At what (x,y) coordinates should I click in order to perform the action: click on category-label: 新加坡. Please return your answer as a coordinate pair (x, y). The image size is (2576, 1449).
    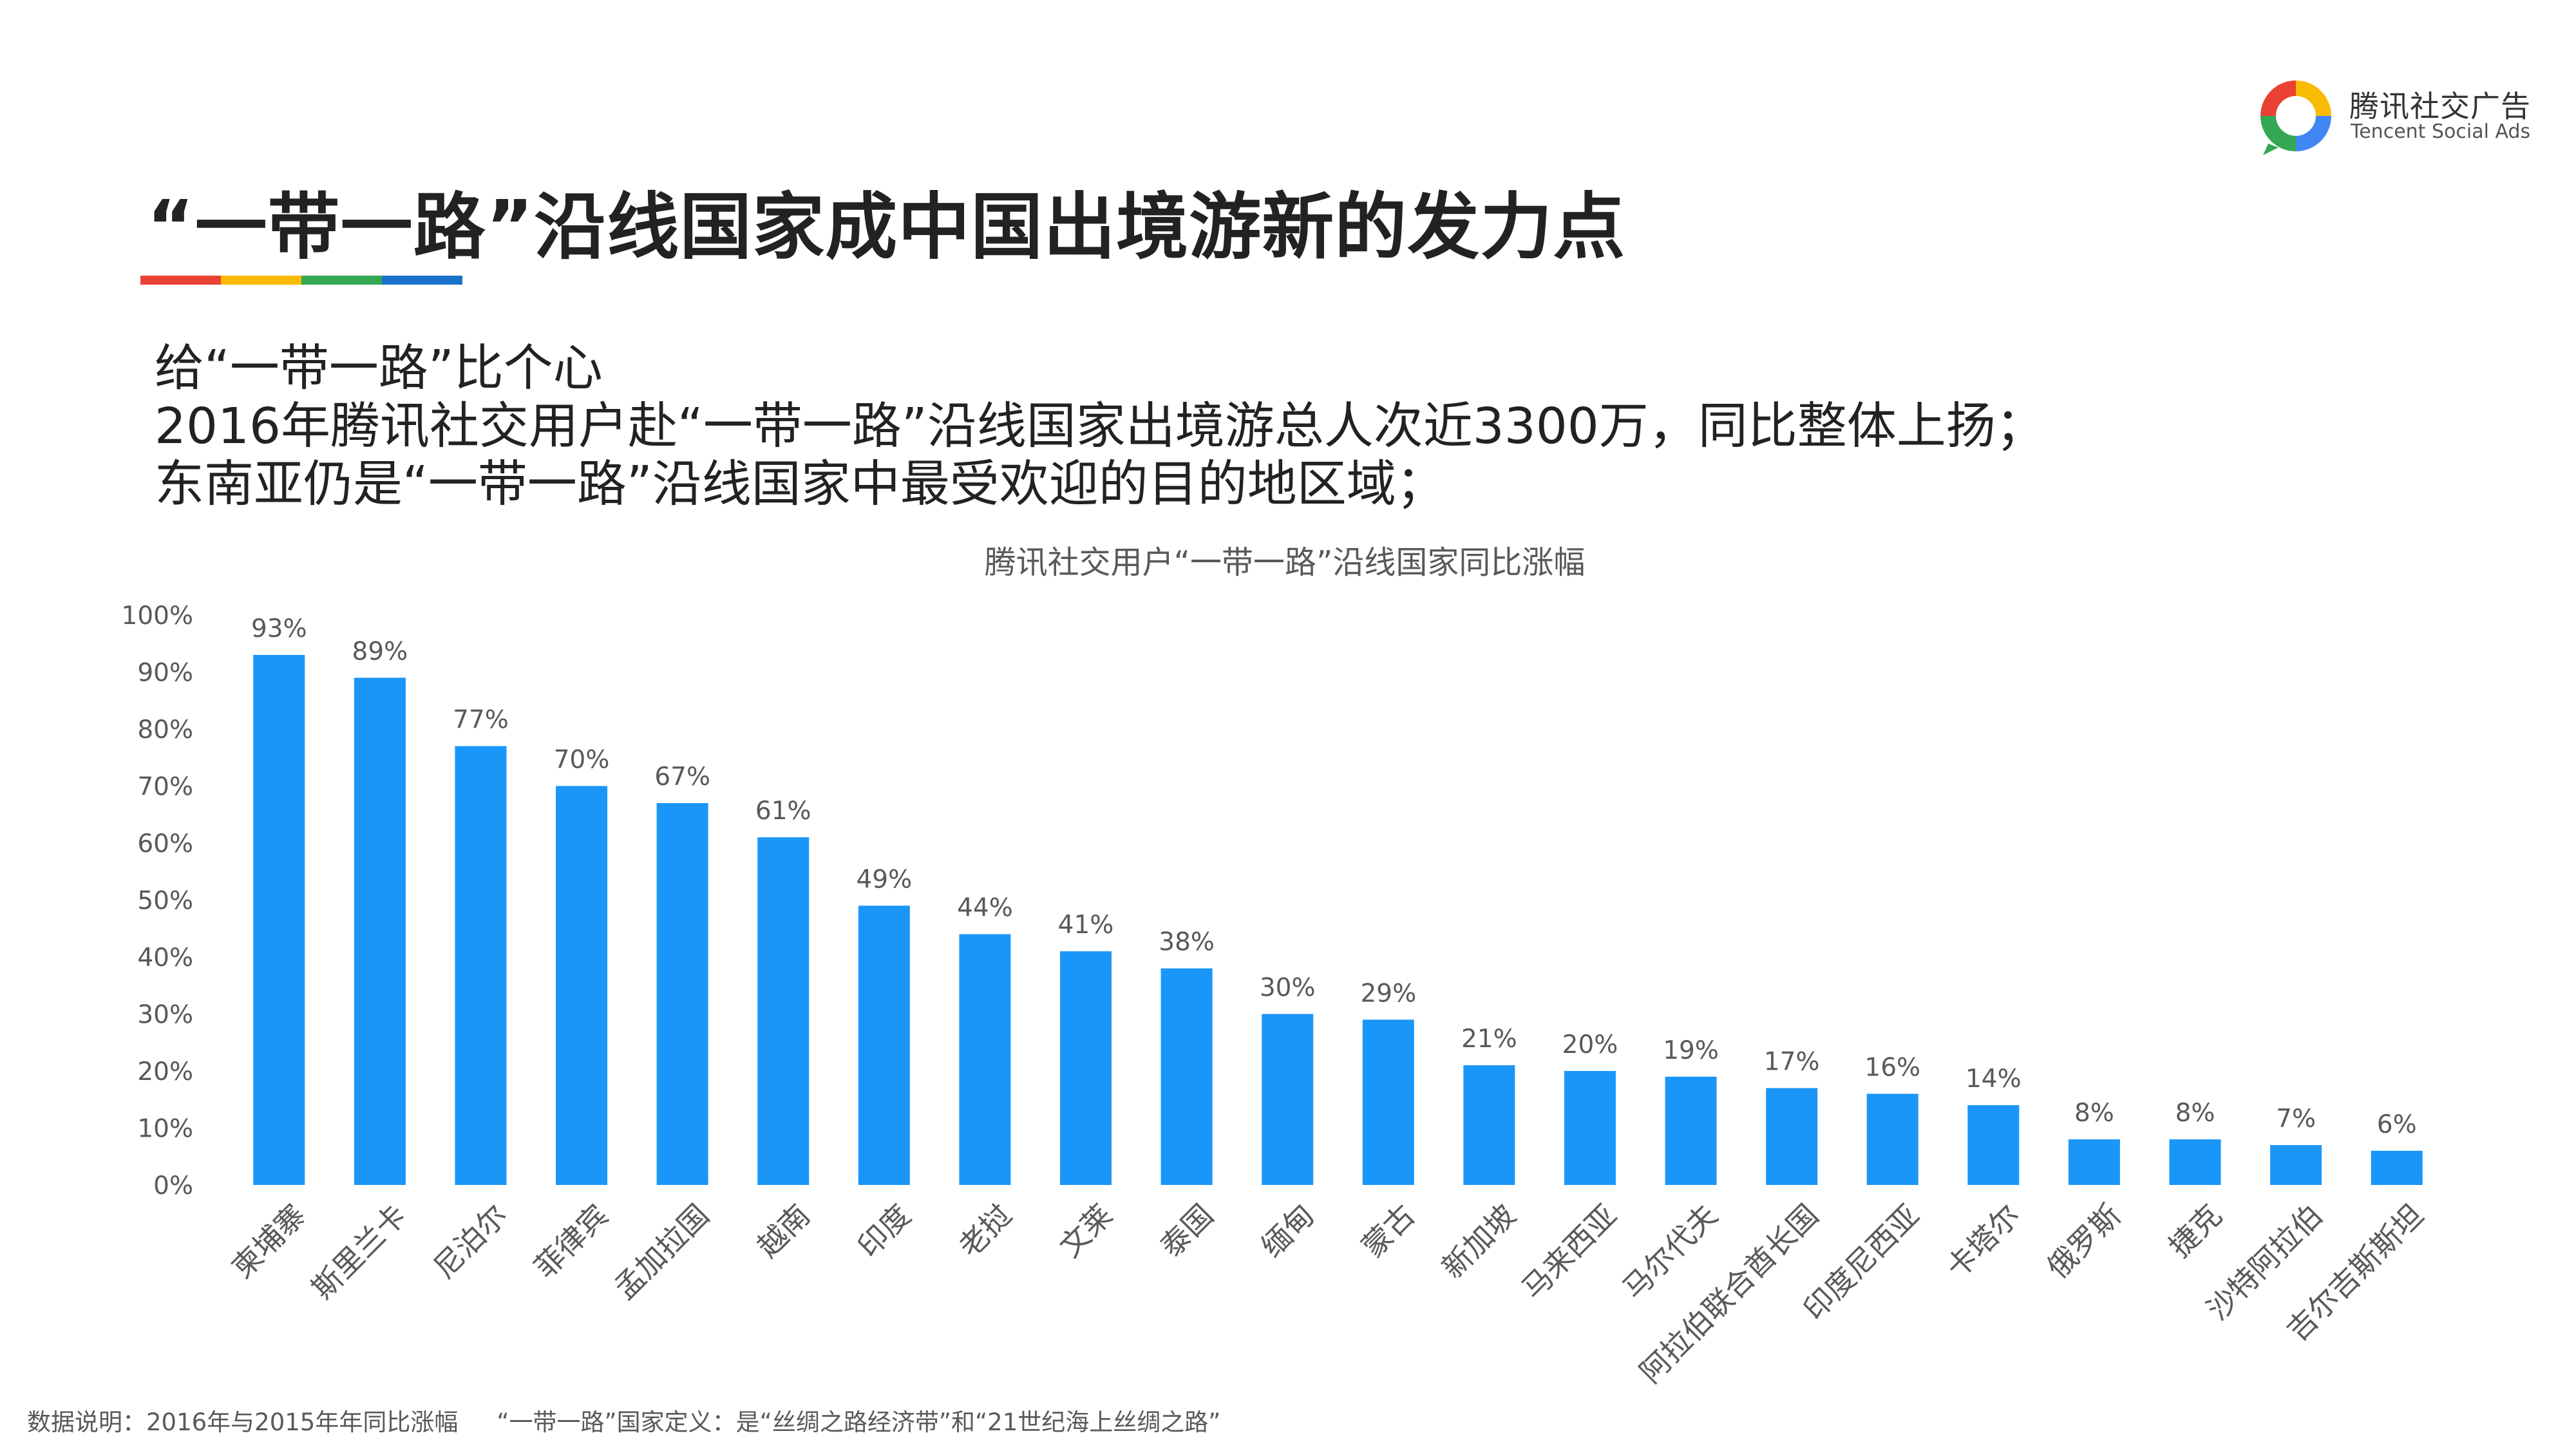
    Looking at the image, I should click on (1479, 1241).